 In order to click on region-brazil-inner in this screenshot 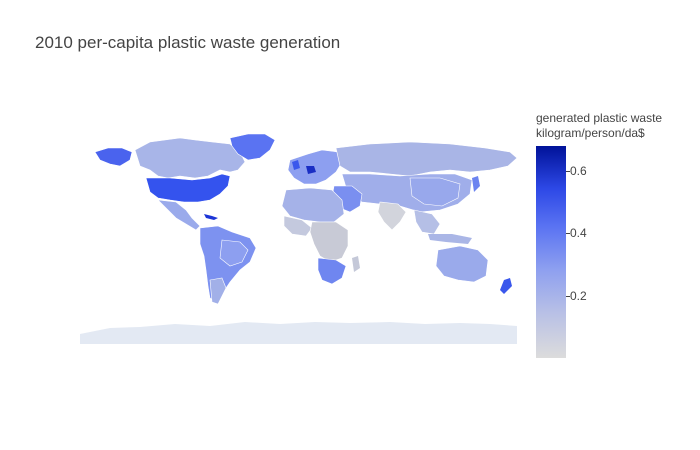, I will do `click(234, 253)`.